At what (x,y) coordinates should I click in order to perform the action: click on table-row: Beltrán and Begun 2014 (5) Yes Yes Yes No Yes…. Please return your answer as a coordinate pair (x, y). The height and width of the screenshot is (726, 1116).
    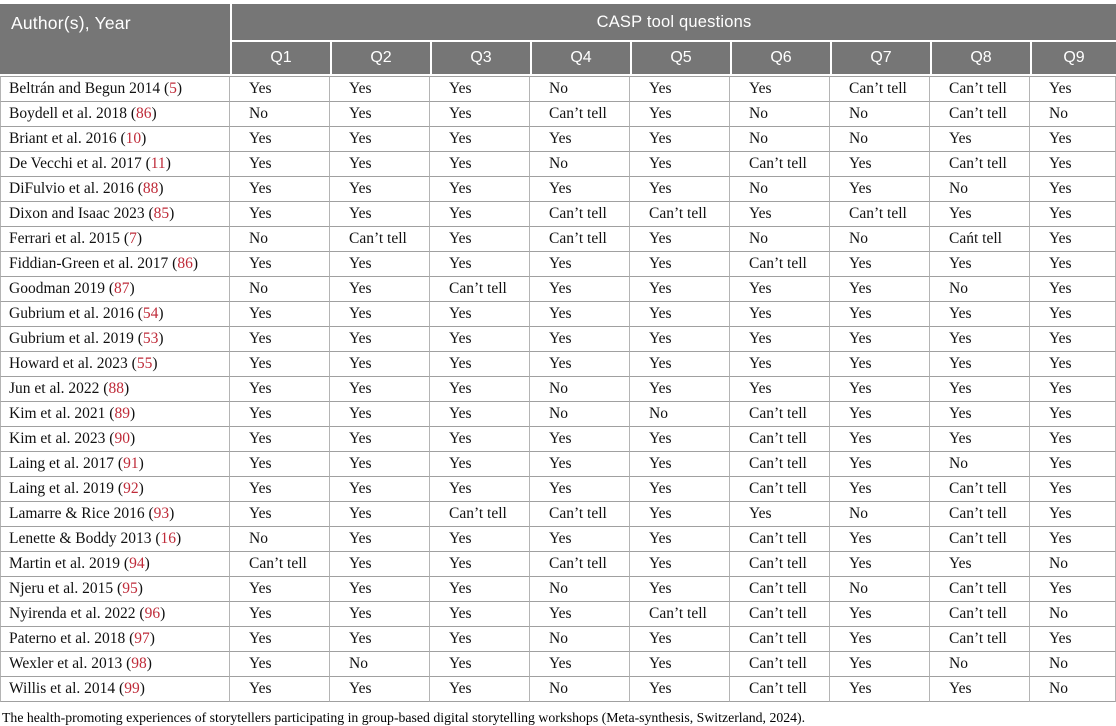
    Looking at the image, I should click on (558, 89).